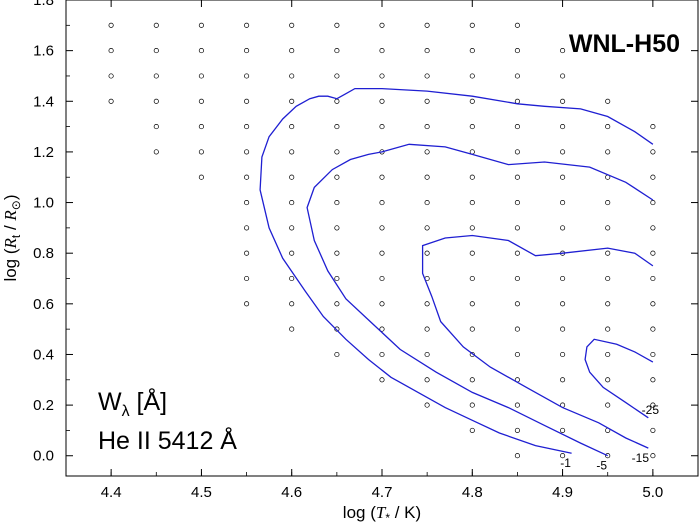 The image size is (699, 526). What do you see at coordinates (43, 304) in the screenshot?
I see `y-tick-label: 0.6` at bounding box center [43, 304].